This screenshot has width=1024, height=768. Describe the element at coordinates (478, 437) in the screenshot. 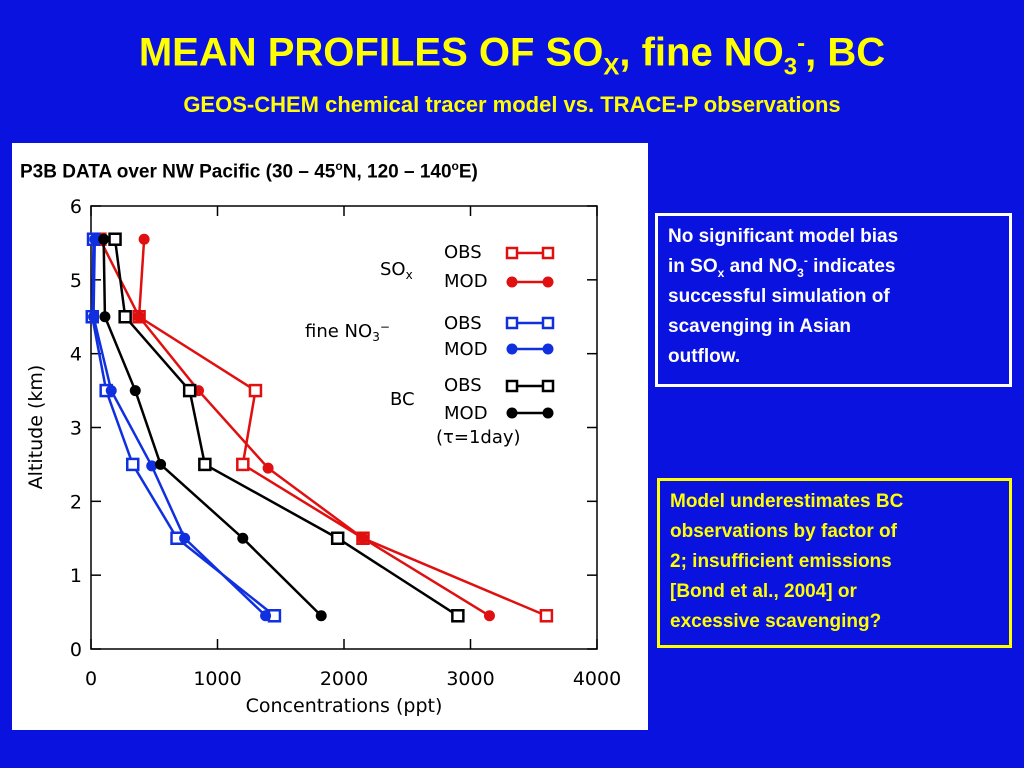

I see `legend-tau-note: (τ=1day)` at that location.